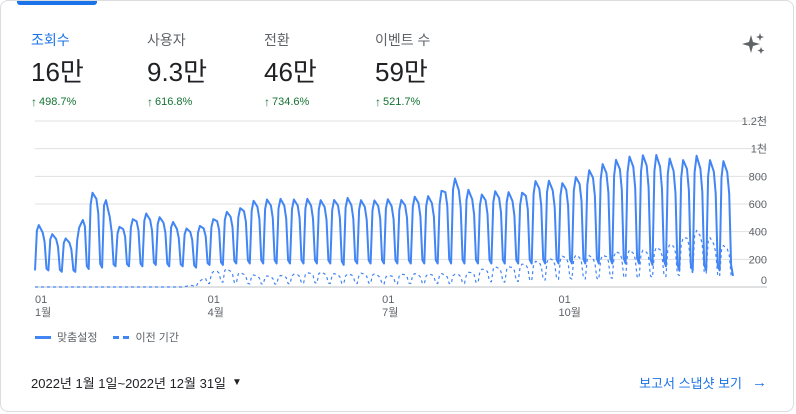 The width and height of the screenshot is (796, 414). I want to click on metric-value: 59만, so click(401, 72).